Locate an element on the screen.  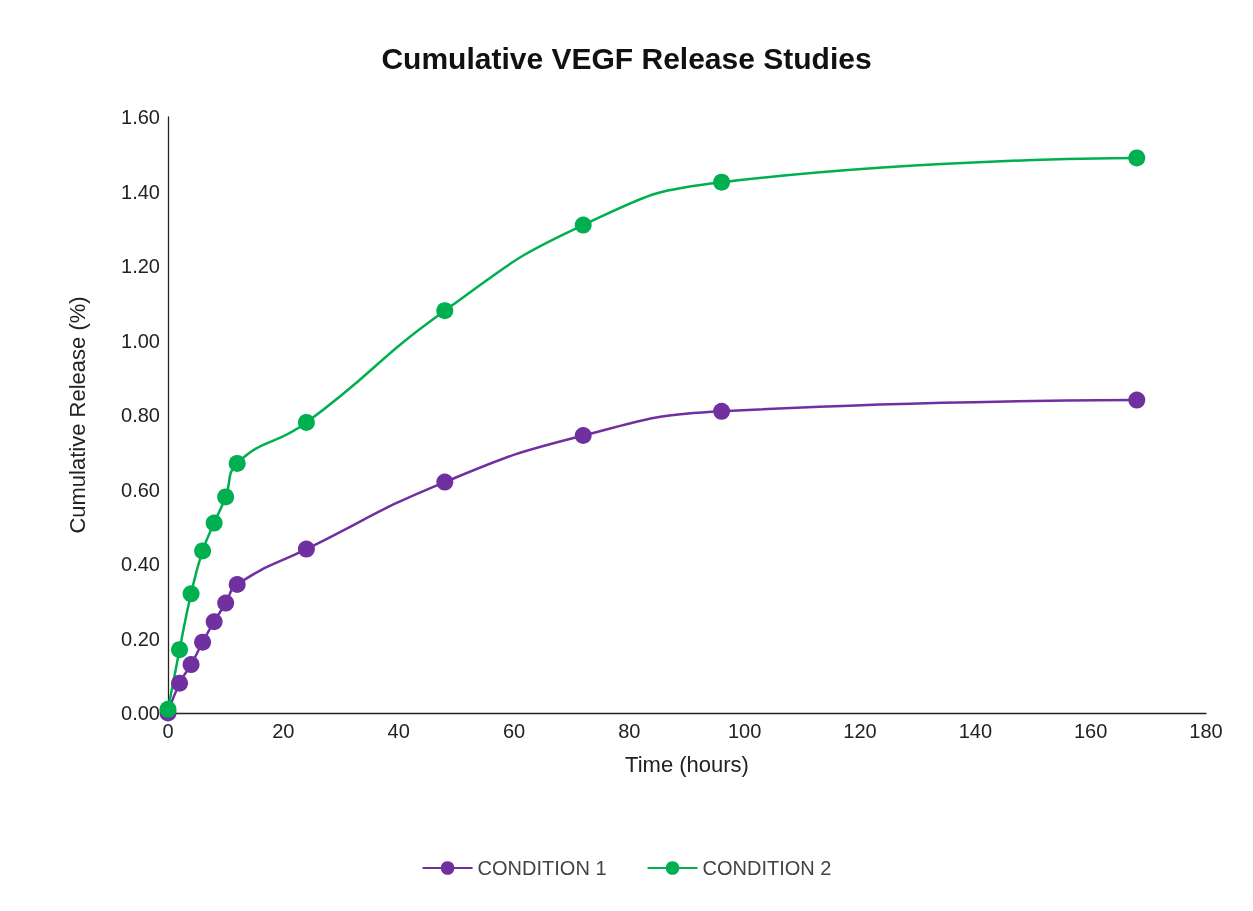
y-tick-label: 0.00 is located at coordinates (140, 713).